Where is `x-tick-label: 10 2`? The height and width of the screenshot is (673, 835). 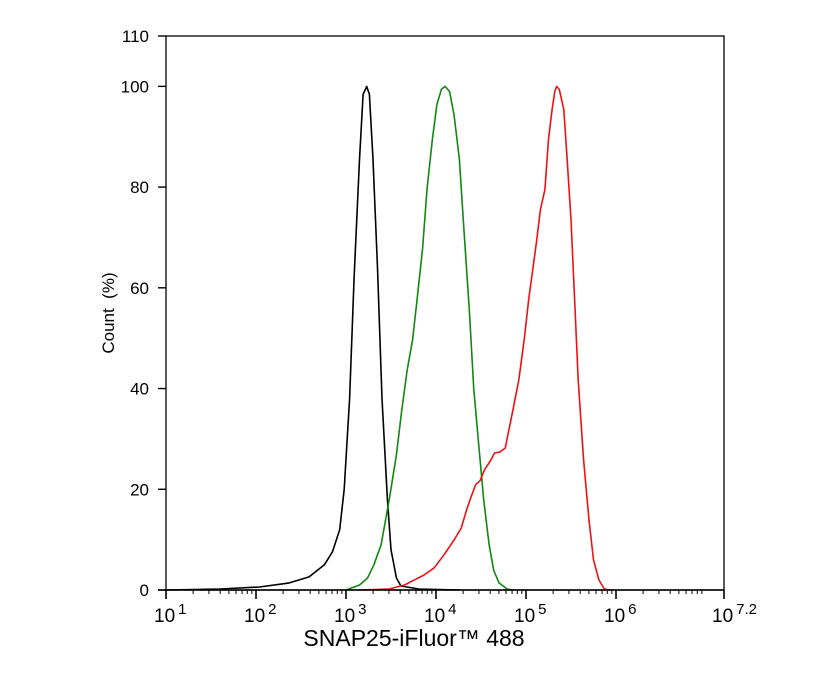
x-tick-label: 10 2 is located at coordinates (260, 614).